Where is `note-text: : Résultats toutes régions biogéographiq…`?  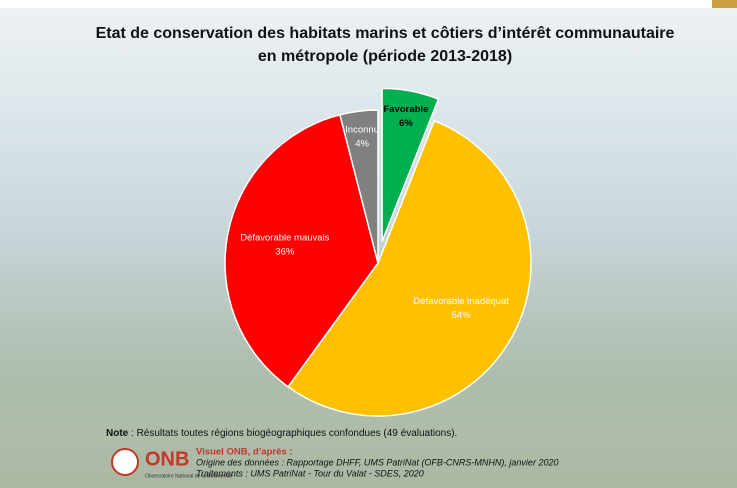 note-text: : Résultats toutes régions biogéographiq… is located at coordinates (292, 433).